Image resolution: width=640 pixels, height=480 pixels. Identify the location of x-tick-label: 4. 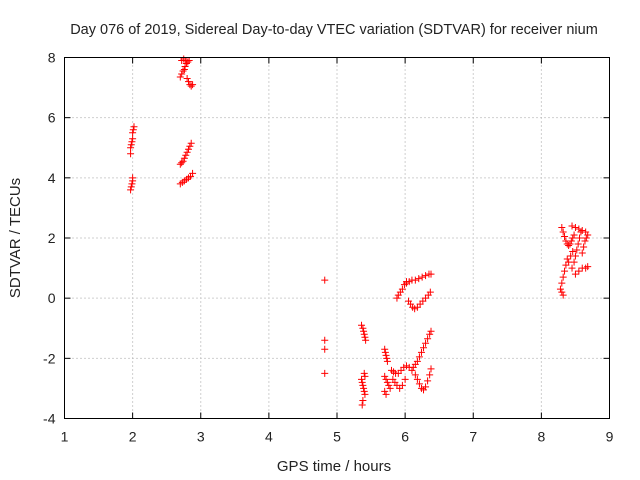
(269, 437).